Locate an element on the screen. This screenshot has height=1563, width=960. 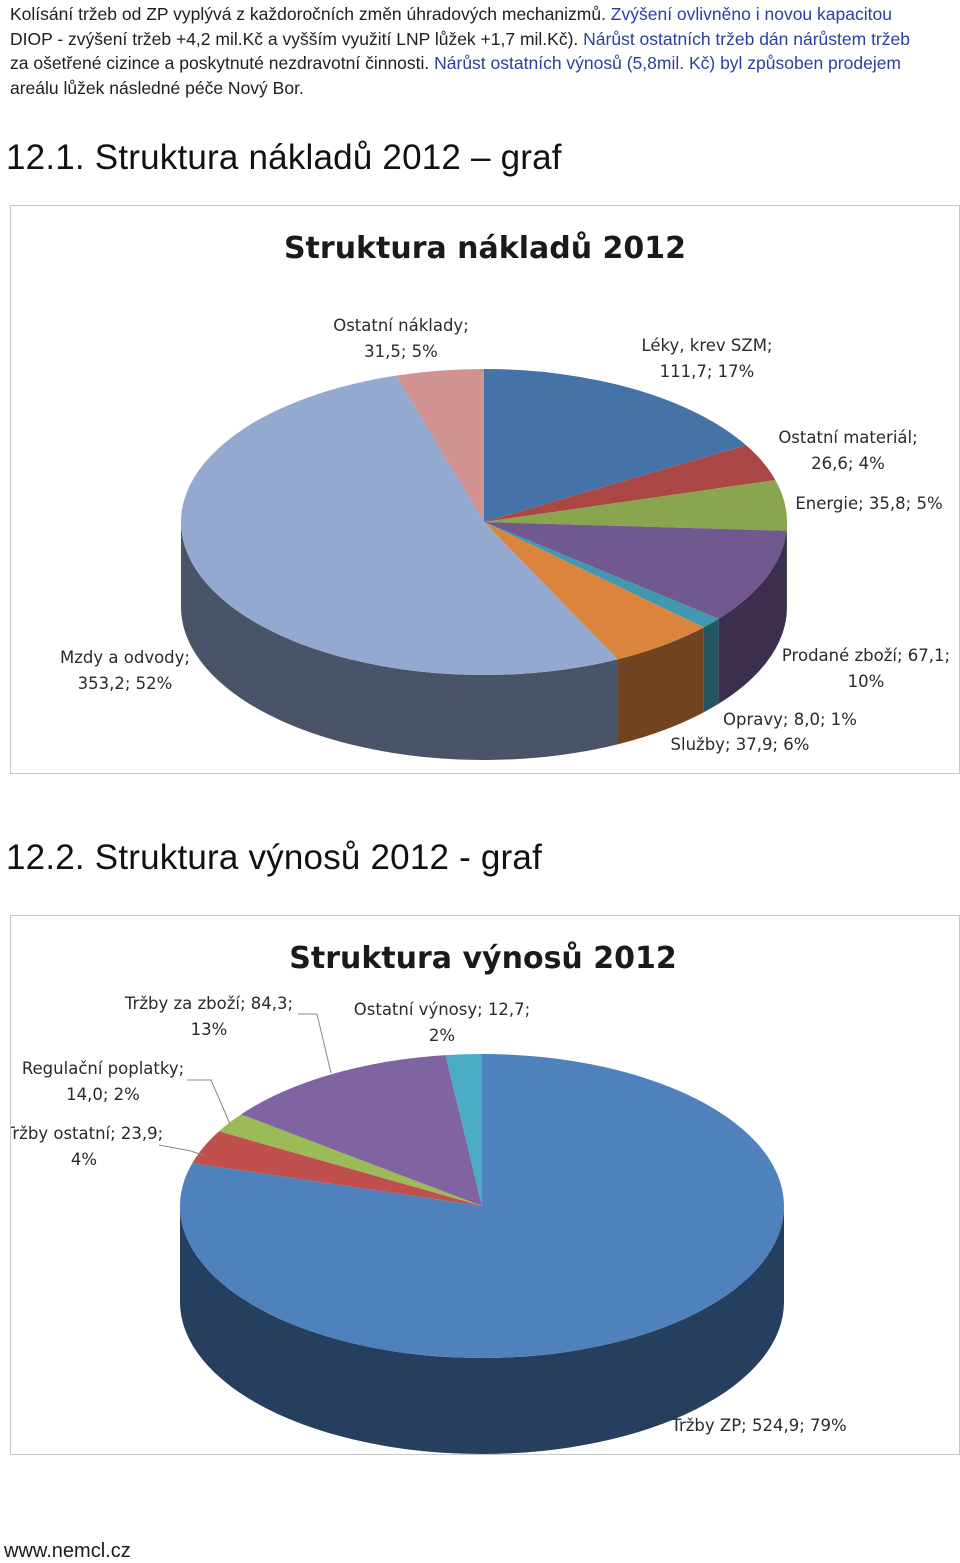
costs-chart-title: Struktura nákladů 2012 is located at coordinates (485, 248).